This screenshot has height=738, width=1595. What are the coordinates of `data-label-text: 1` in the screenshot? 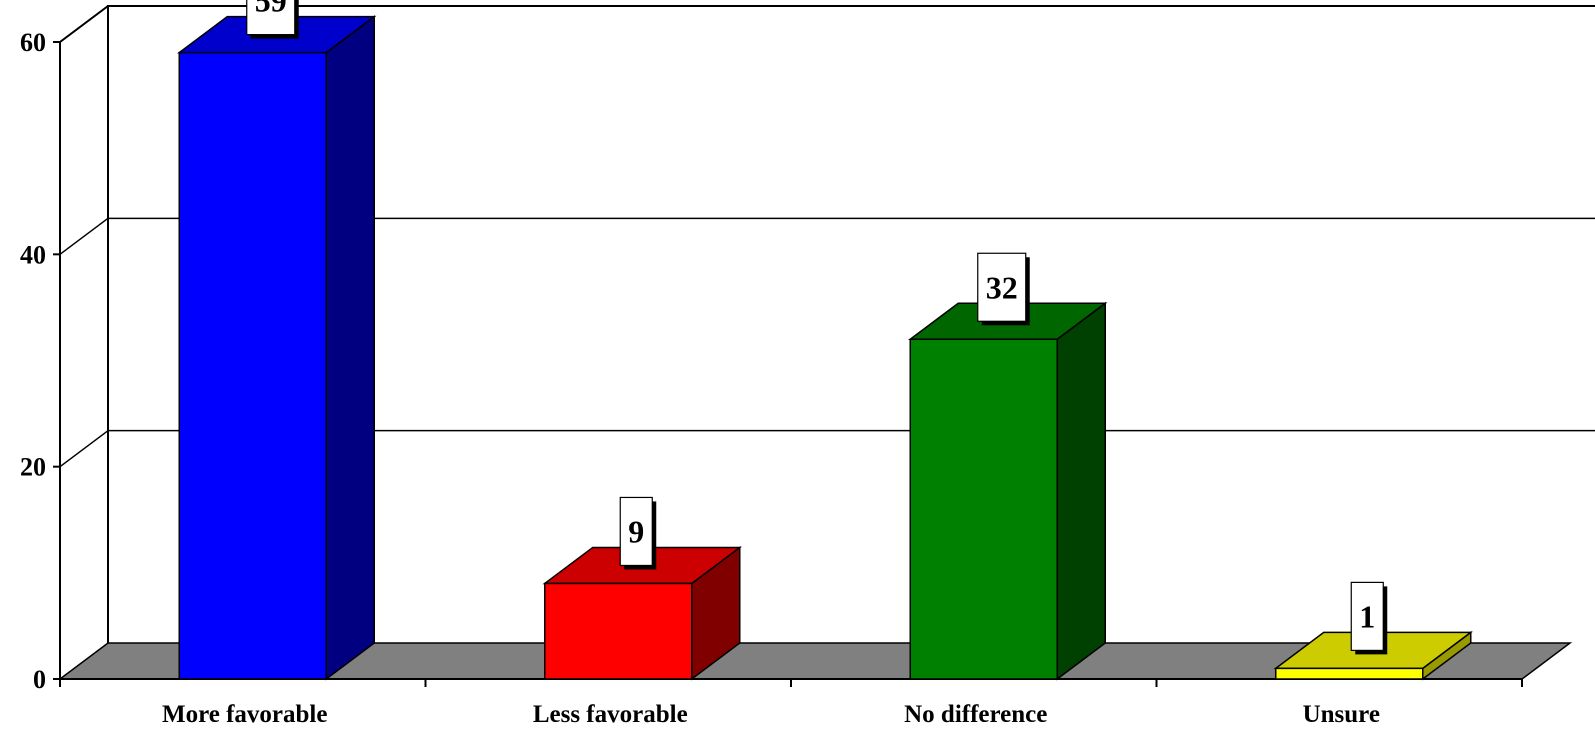 It's located at (1367, 616).